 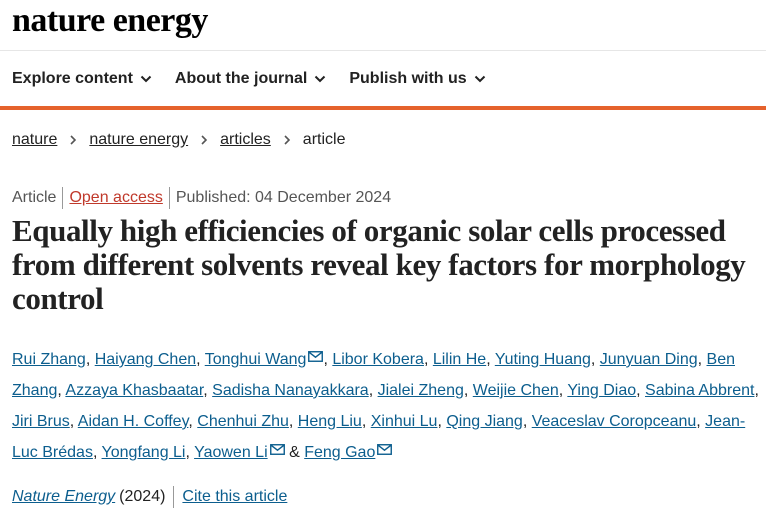 I want to click on article-type: Article, so click(x=34, y=197).